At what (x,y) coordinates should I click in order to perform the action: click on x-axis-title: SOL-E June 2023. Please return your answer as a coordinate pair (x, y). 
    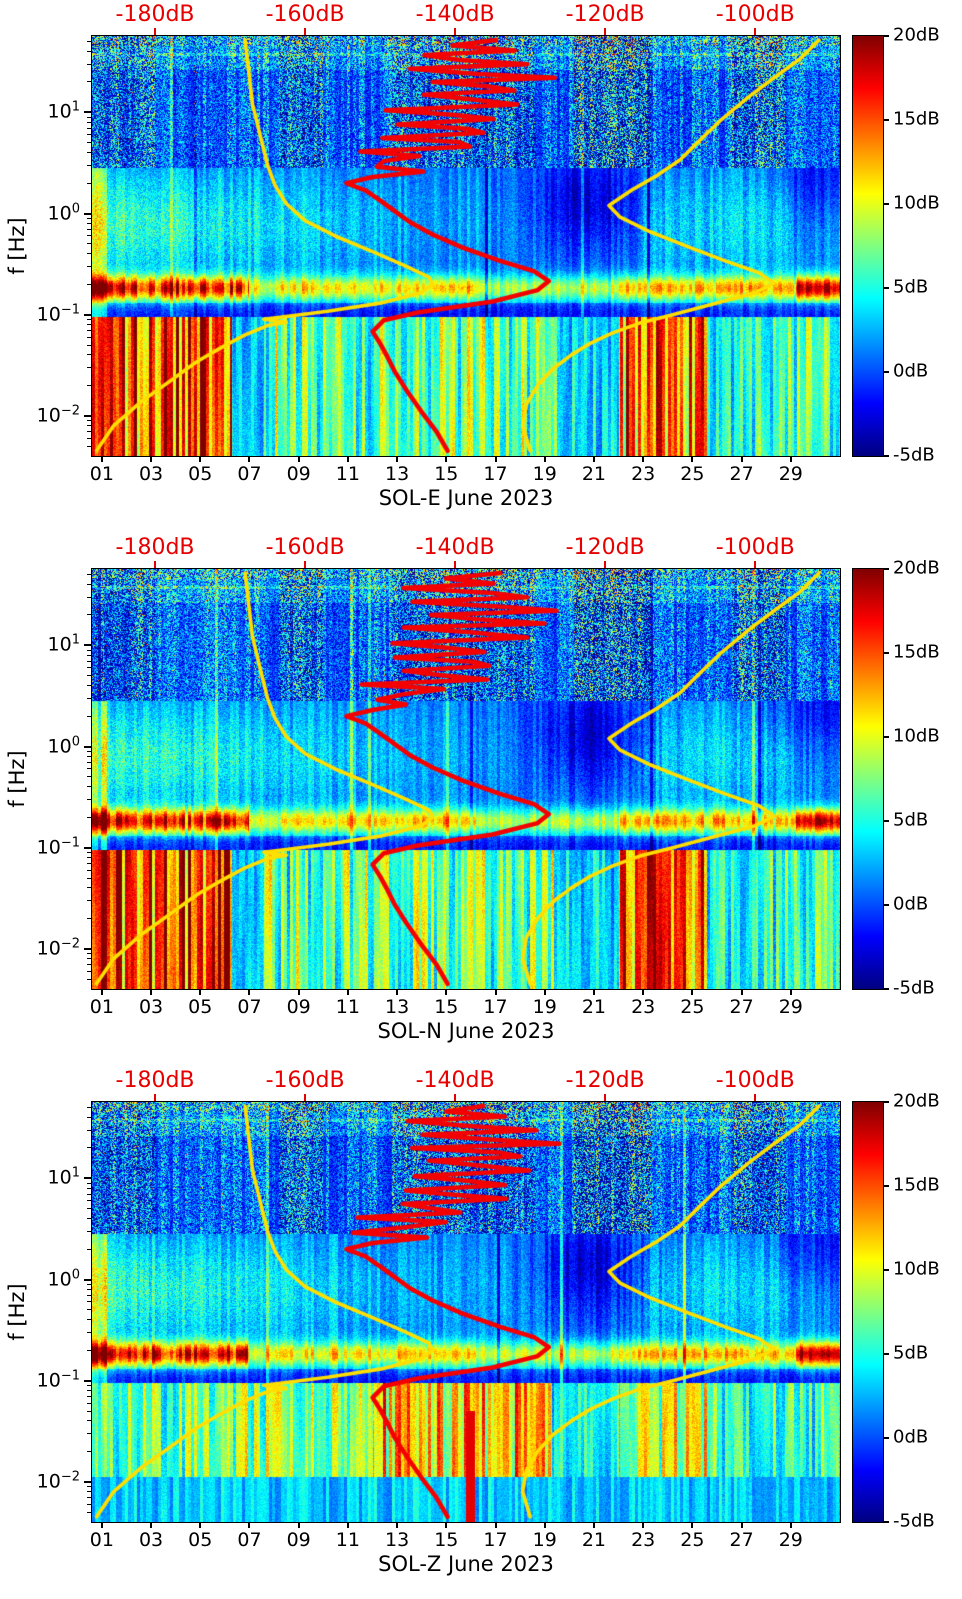
    Looking at the image, I should click on (466, 498).